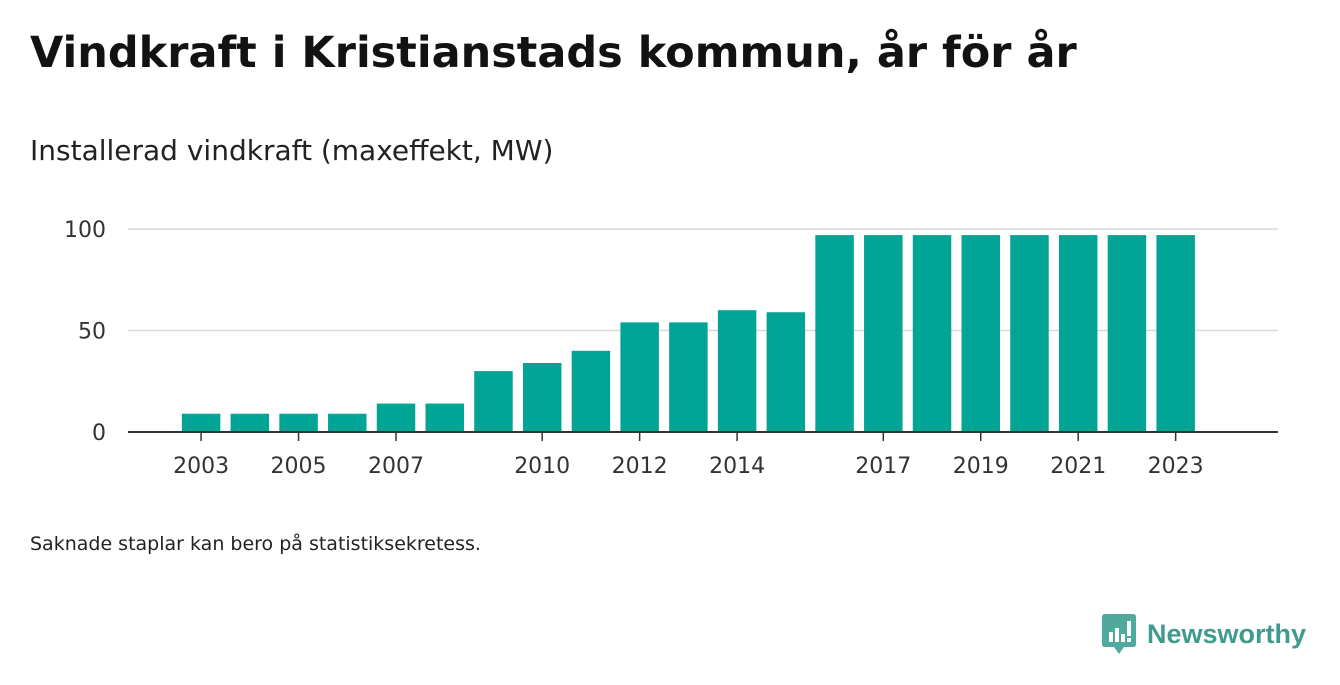  I want to click on x-tick-label: 2014, so click(737, 466).